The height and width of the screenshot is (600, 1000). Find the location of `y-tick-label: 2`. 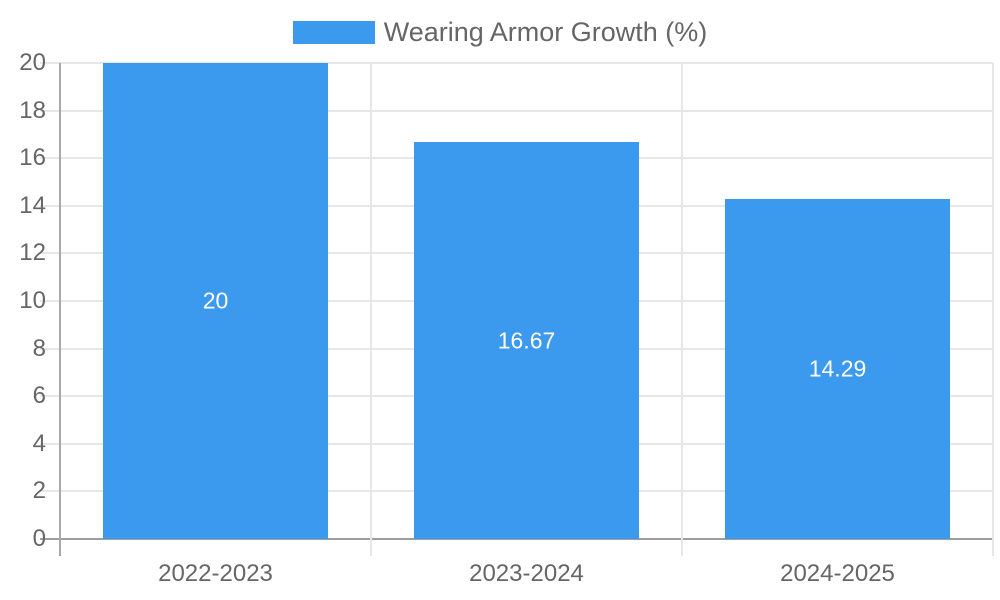

y-tick-label: 2 is located at coordinates (39, 491).